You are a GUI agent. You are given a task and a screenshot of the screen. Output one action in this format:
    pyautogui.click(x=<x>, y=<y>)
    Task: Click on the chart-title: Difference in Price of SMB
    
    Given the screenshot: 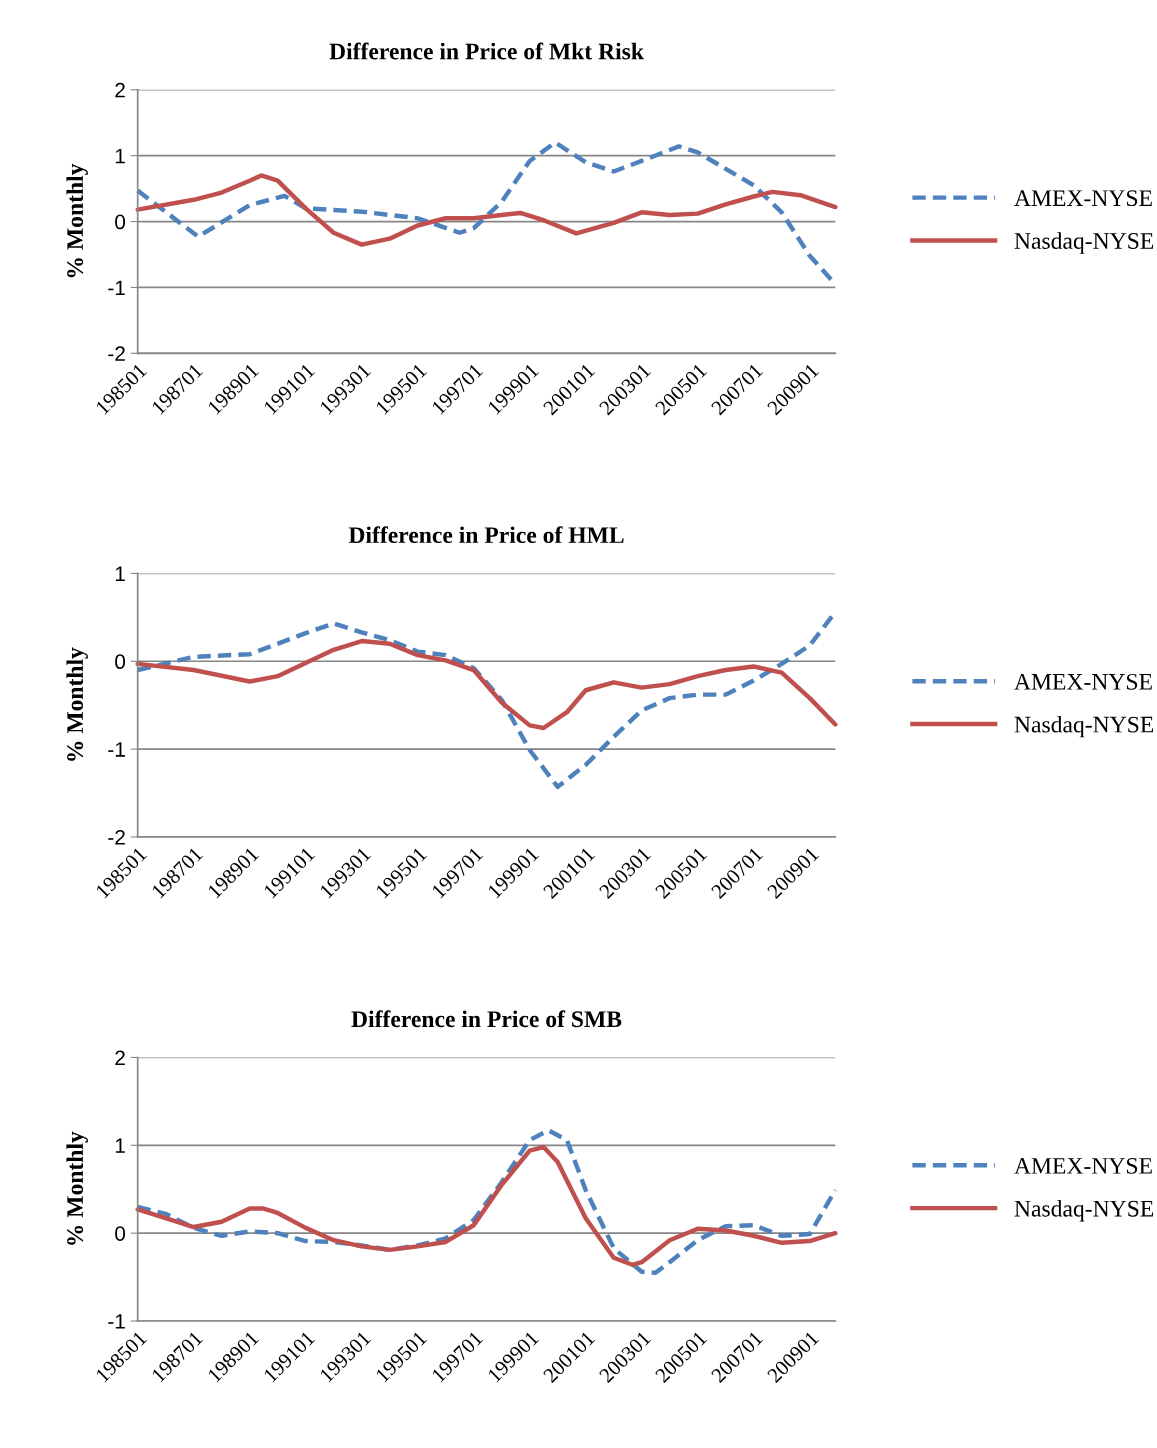 What is the action you would take?
    pyautogui.click(x=486, y=1019)
    